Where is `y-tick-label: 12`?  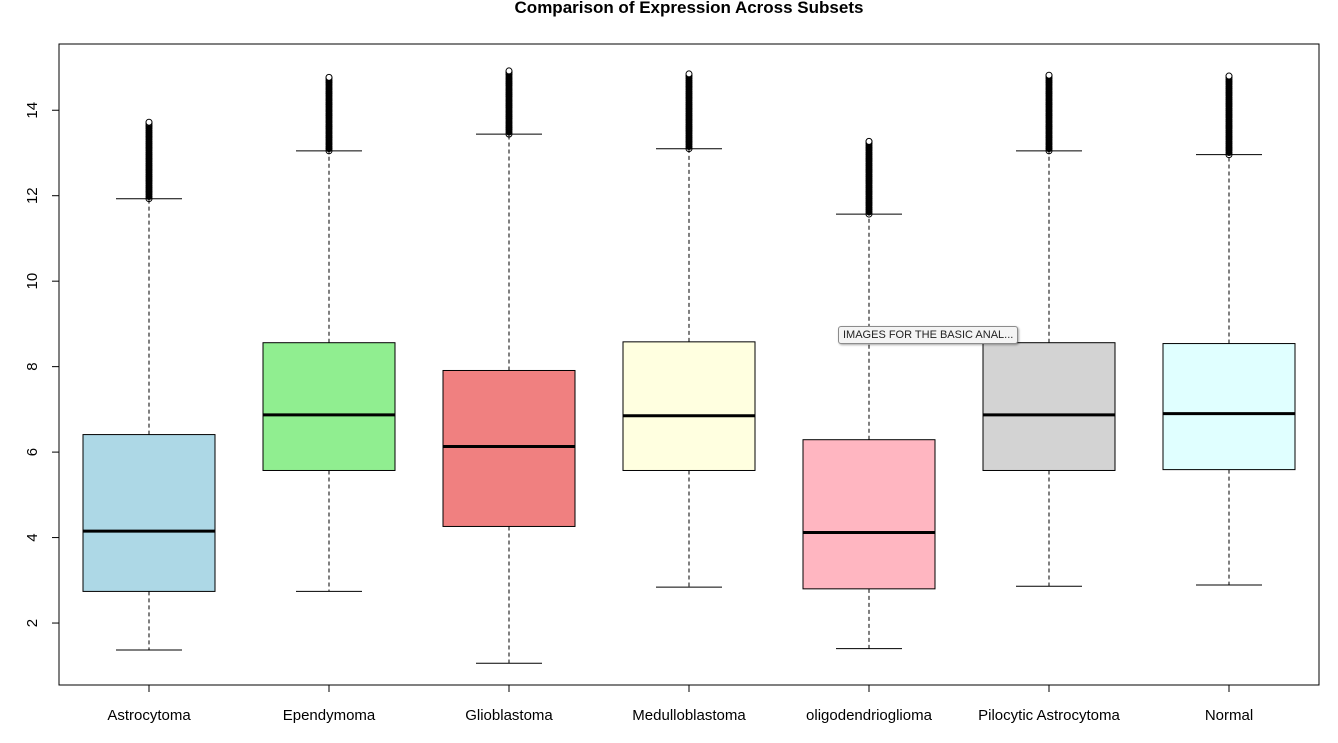 y-tick-label: 12 is located at coordinates (32, 195).